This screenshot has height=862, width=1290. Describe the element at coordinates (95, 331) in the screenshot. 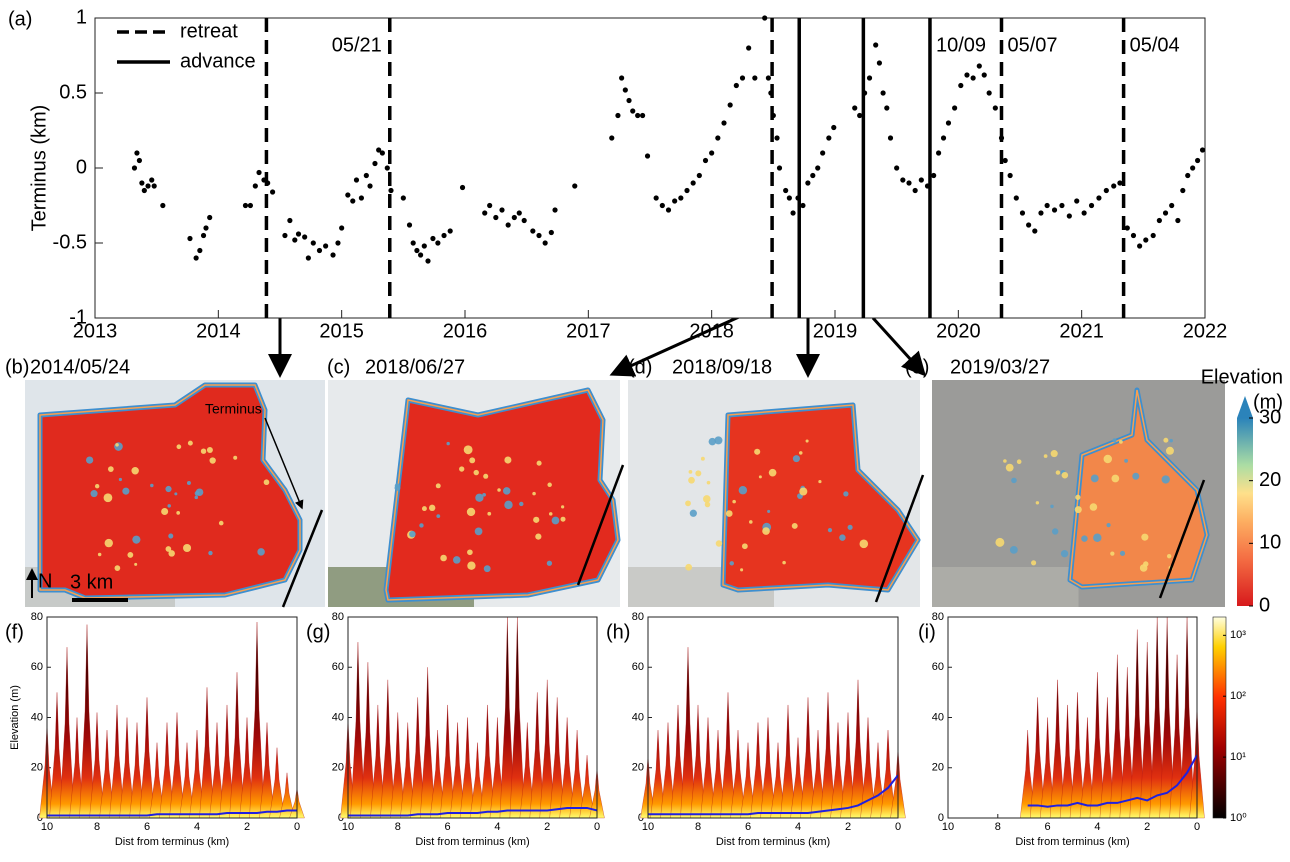

I see `x-tick-label: 2013` at that location.